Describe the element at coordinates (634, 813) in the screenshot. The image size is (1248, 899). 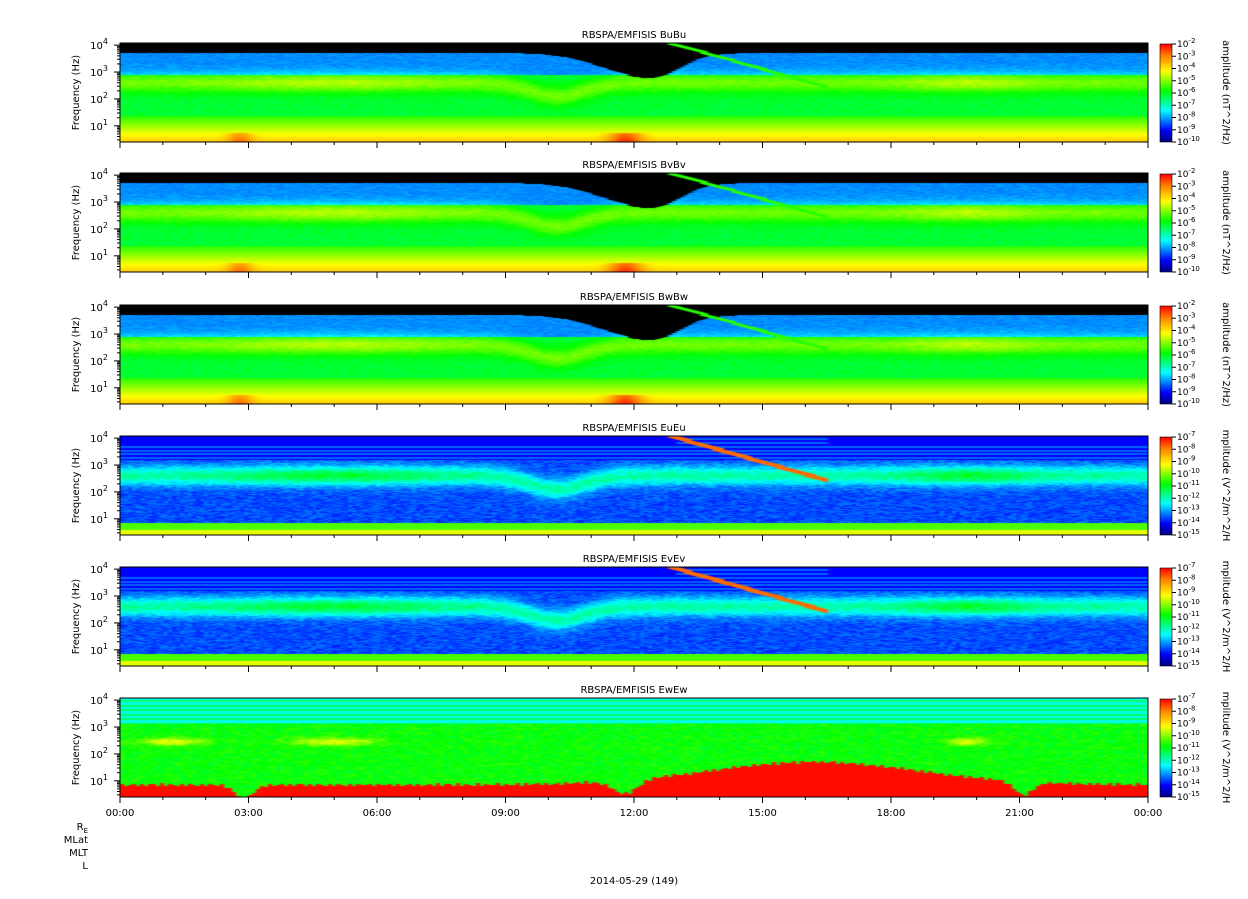
I see `x-tick-label: 12:00` at that location.